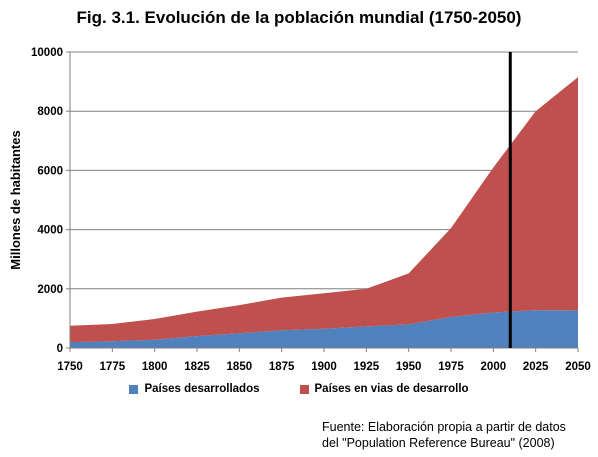 The height and width of the screenshot is (457, 598). What do you see at coordinates (494, 367) in the screenshot?
I see `x-tick-label-2000: 2000` at bounding box center [494, 367].